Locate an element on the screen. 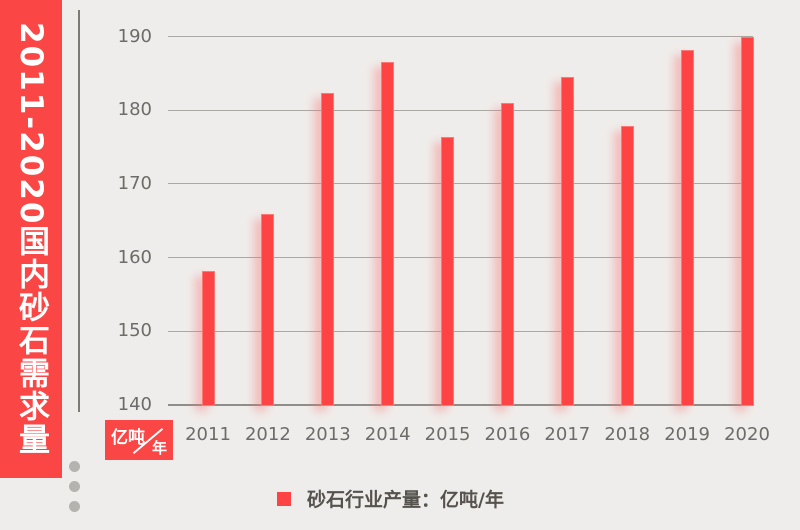 This screenshot has height=530, width=800. legend: 砂石行业产量：亿吨/年 is located at coordinates (390, 498).